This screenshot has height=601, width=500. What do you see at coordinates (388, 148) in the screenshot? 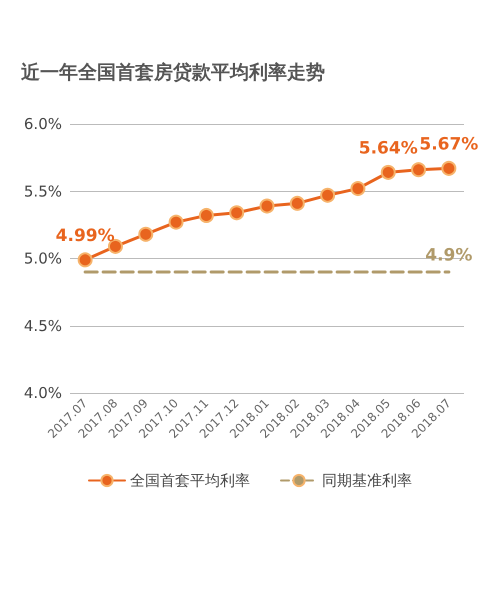
I see `data-label: 5.64%` at bounding box center [388, 148].